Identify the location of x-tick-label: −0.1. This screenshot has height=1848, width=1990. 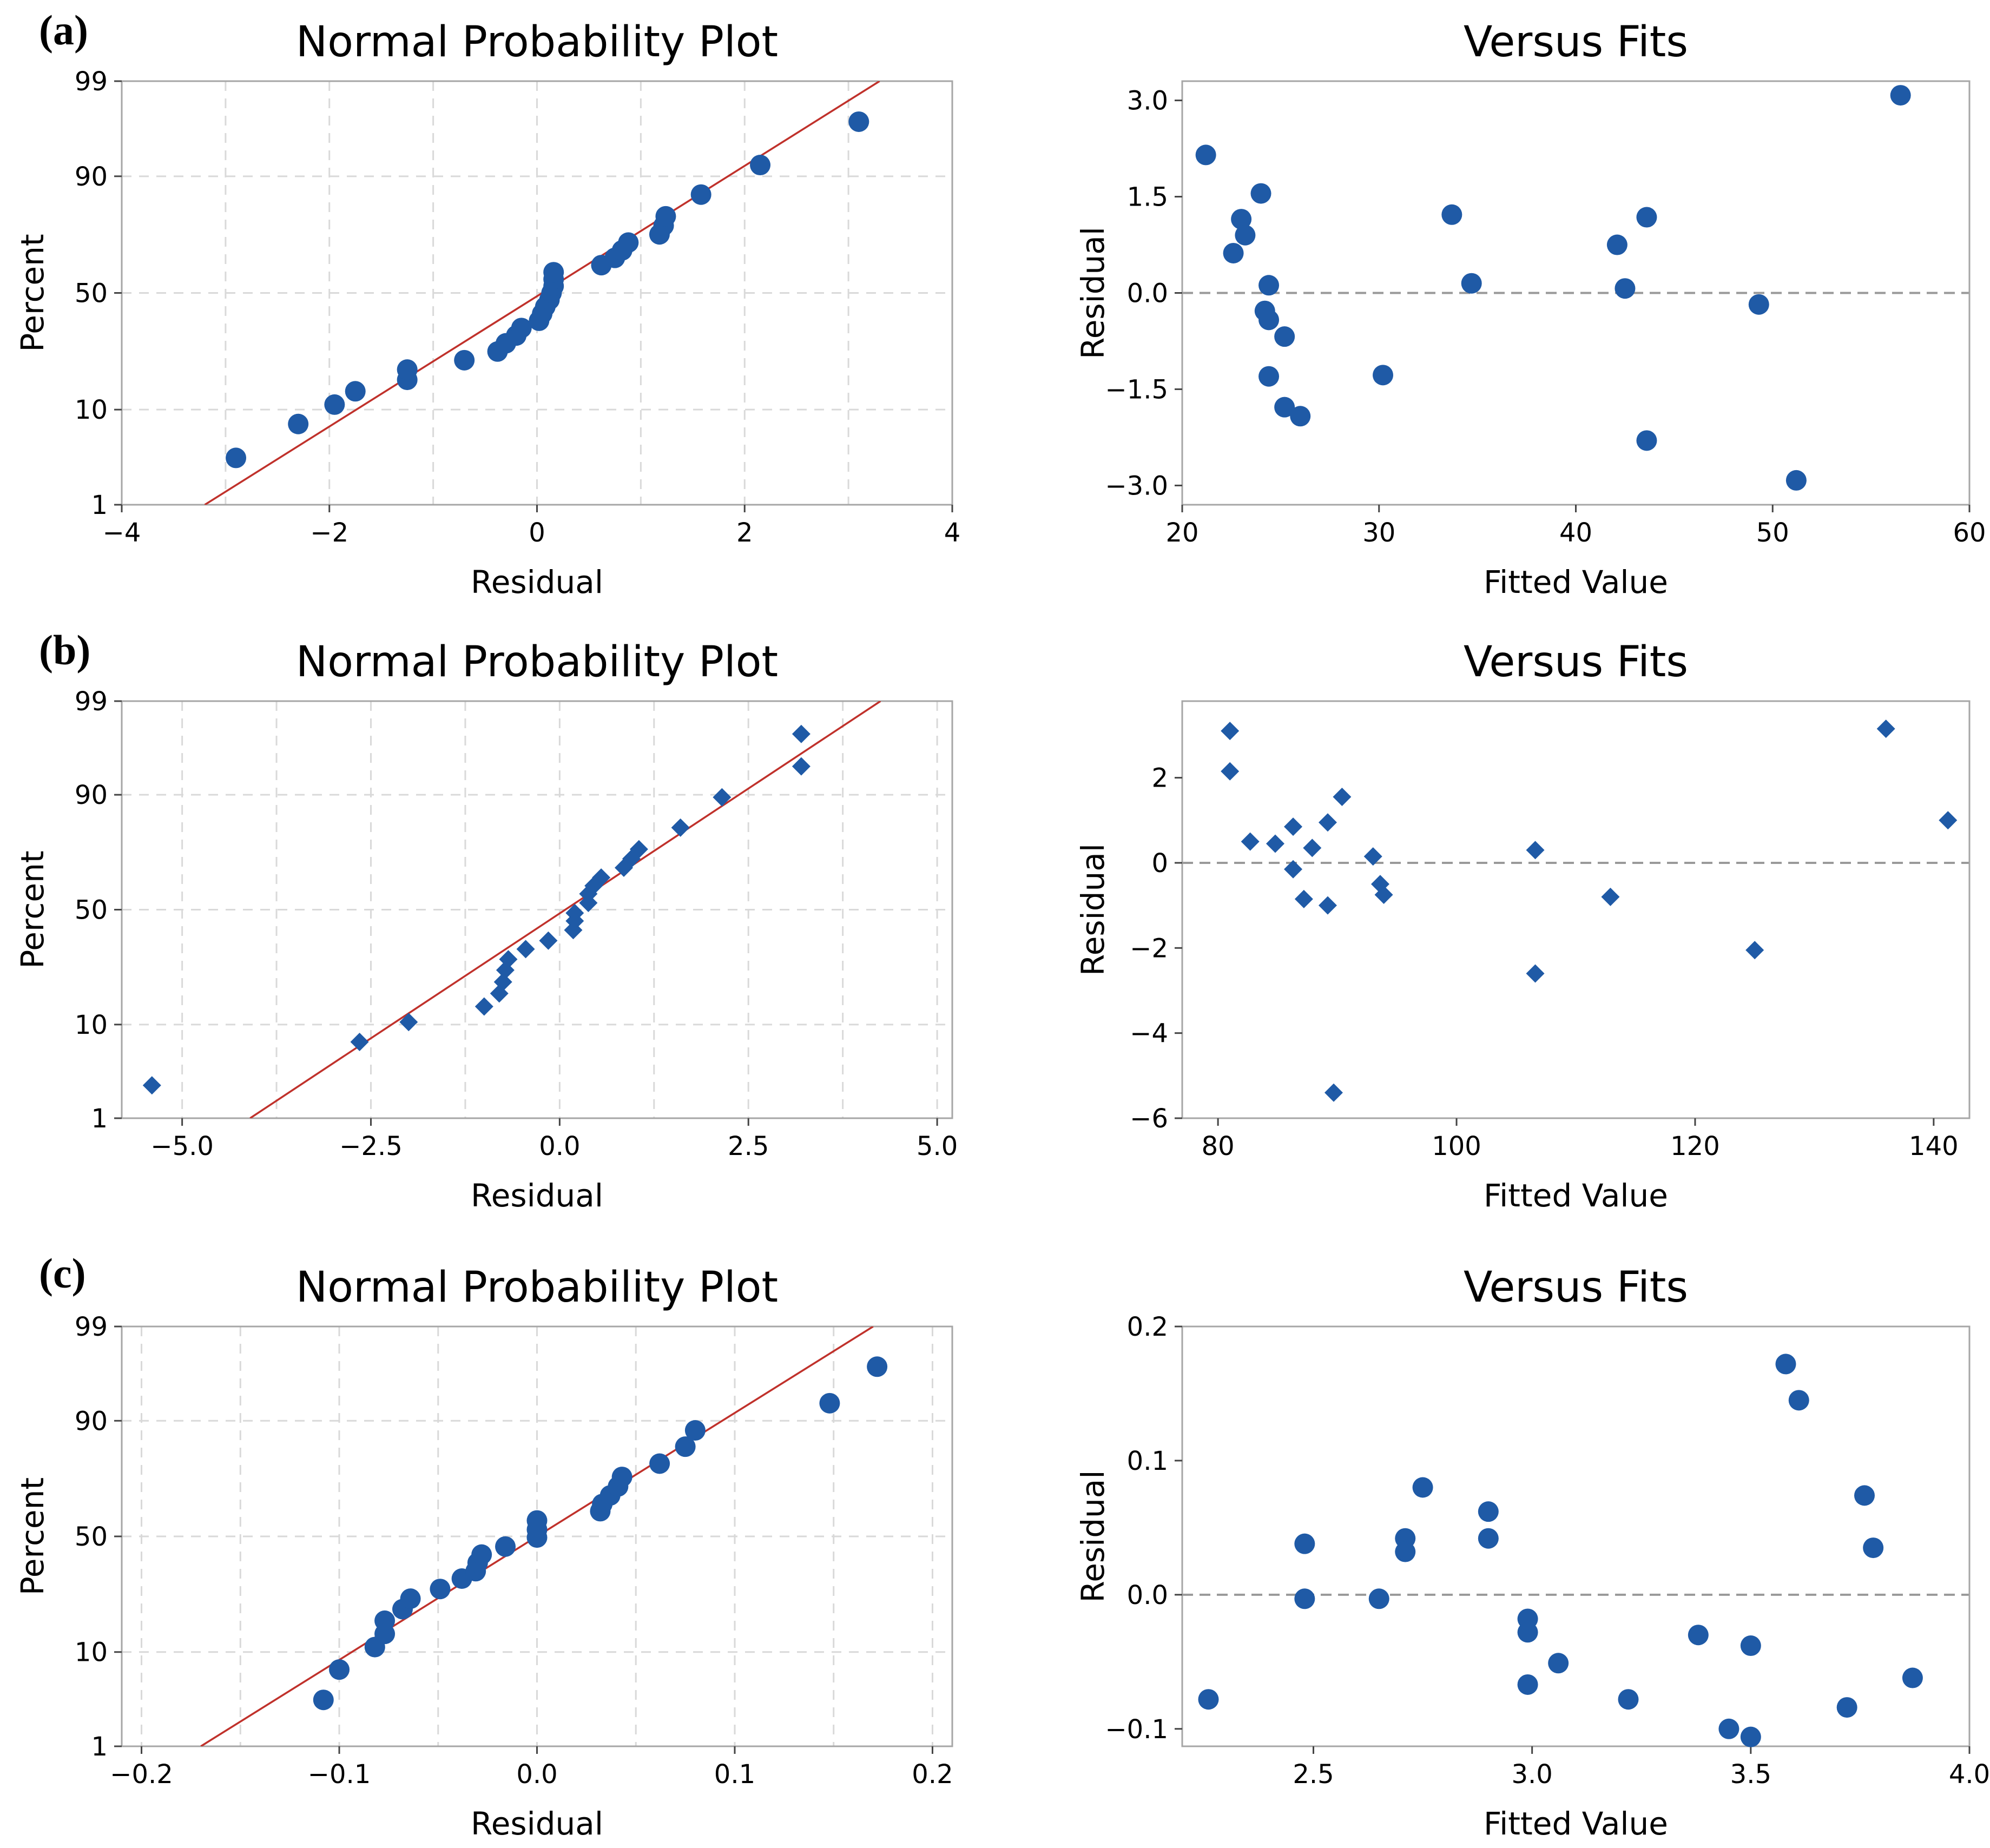
(339, 1774).